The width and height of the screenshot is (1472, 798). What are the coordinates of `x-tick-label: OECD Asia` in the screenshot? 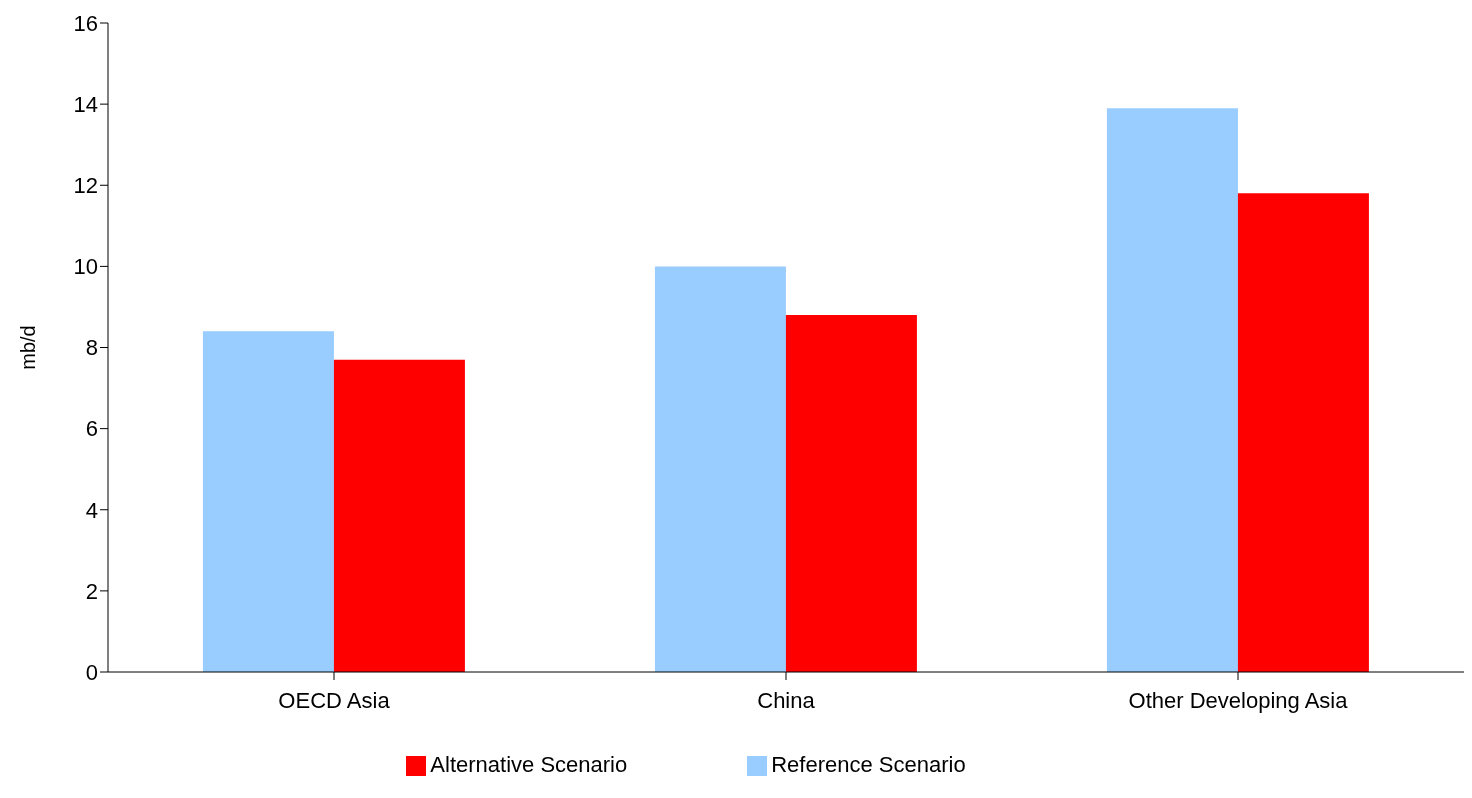 It's located at (334, 700).